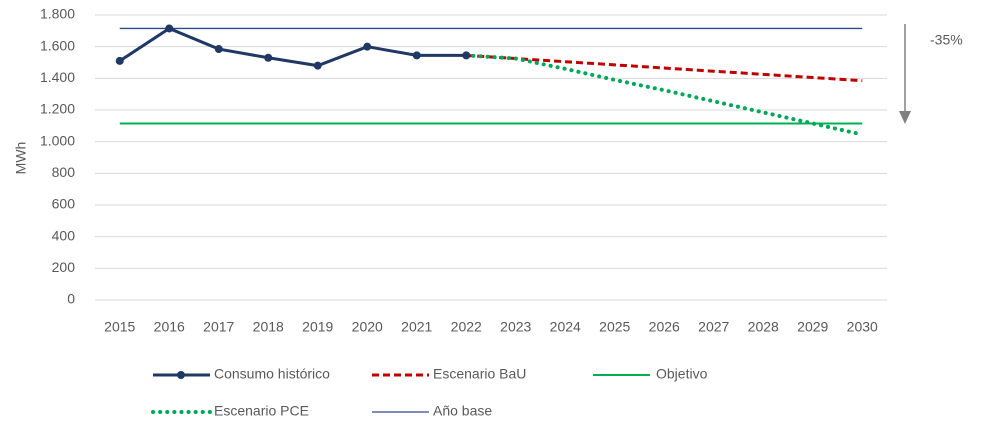 Image resolution: width=982 pixels, height=428 pixels. Describe the element at coordinates (57, 109) in the screenshot. I see `y-tick-label: 1.200` at that location.